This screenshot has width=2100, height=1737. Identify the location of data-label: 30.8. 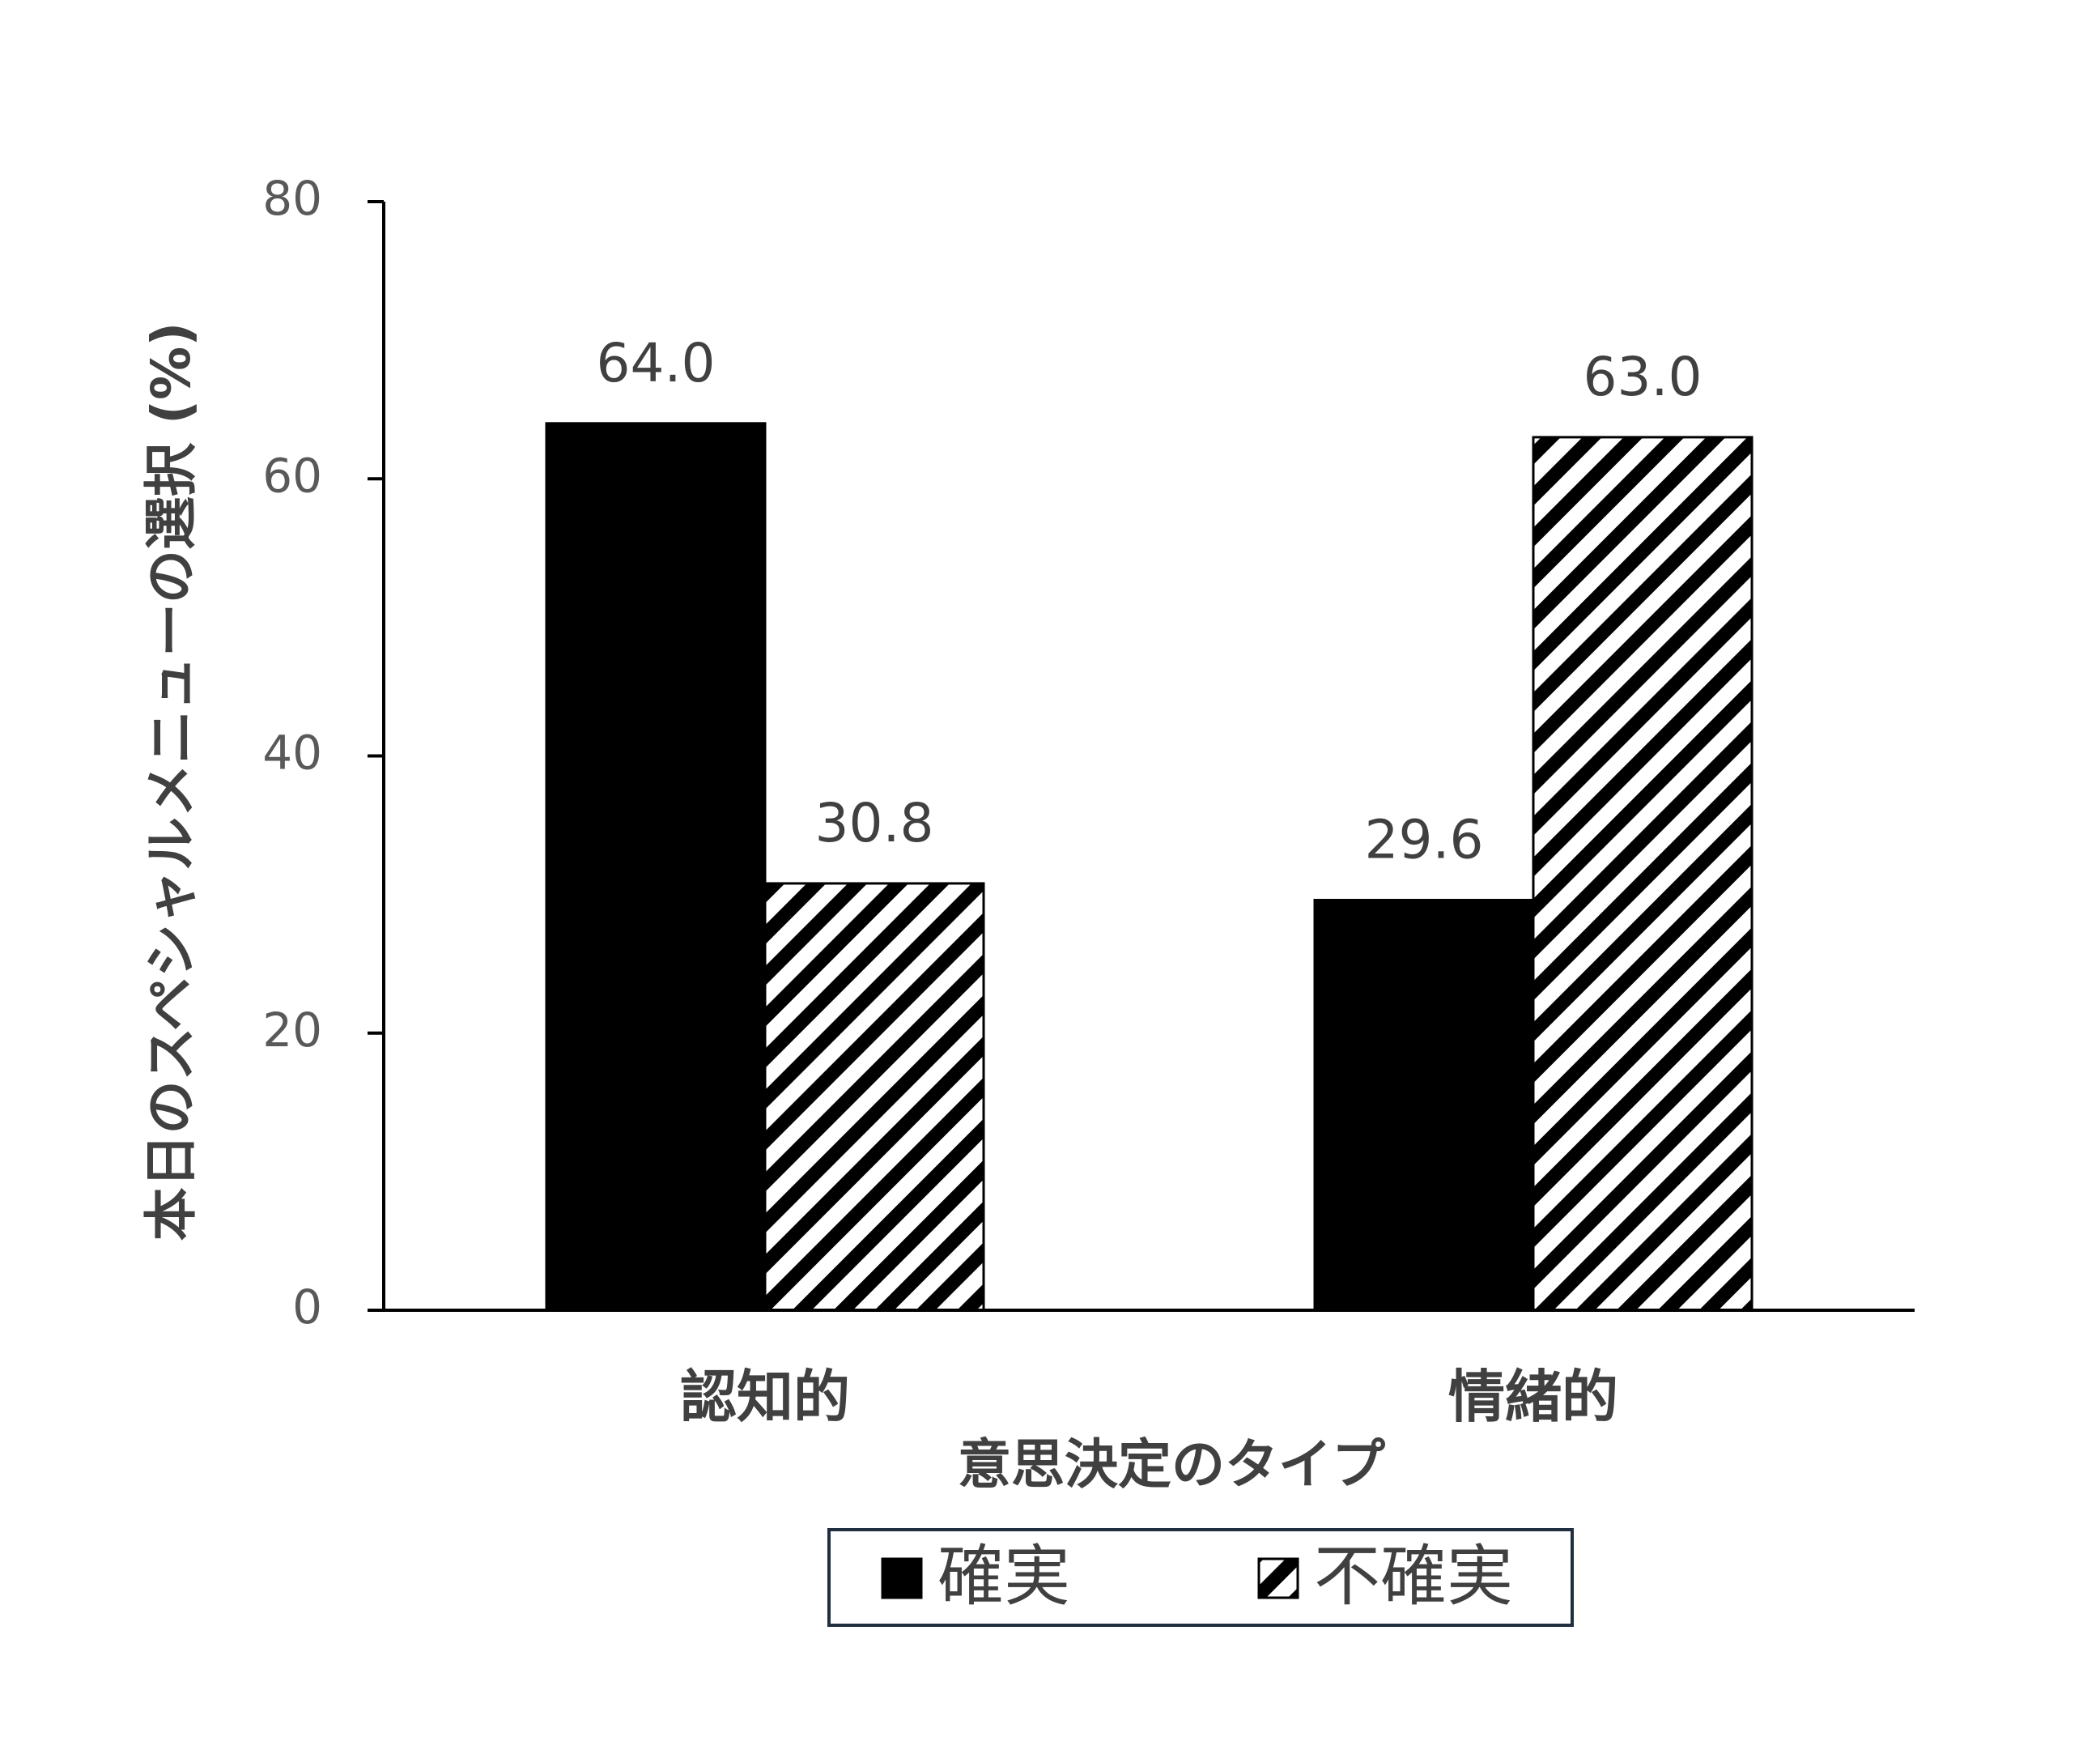
(874, 823).